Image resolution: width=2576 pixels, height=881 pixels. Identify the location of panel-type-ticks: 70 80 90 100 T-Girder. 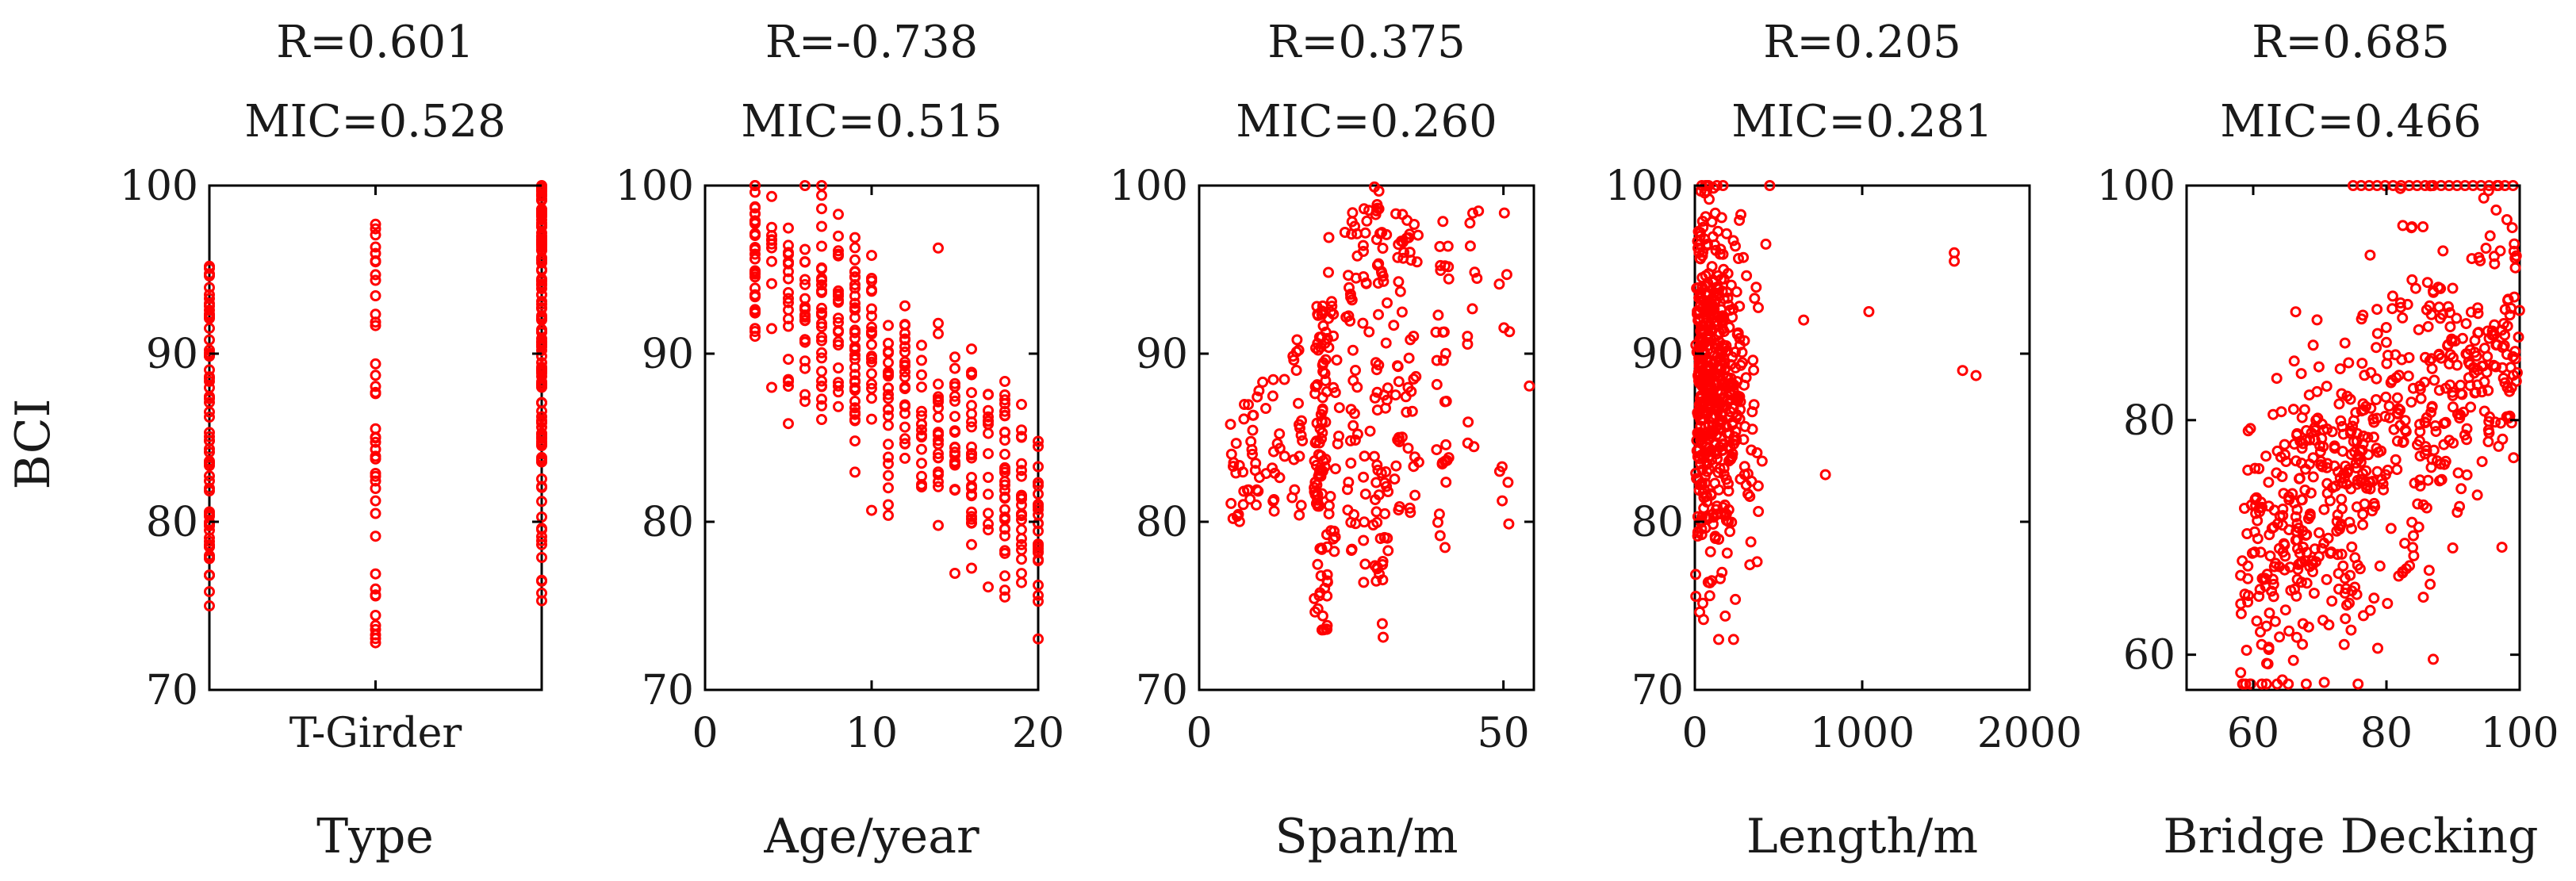
(331, 460).